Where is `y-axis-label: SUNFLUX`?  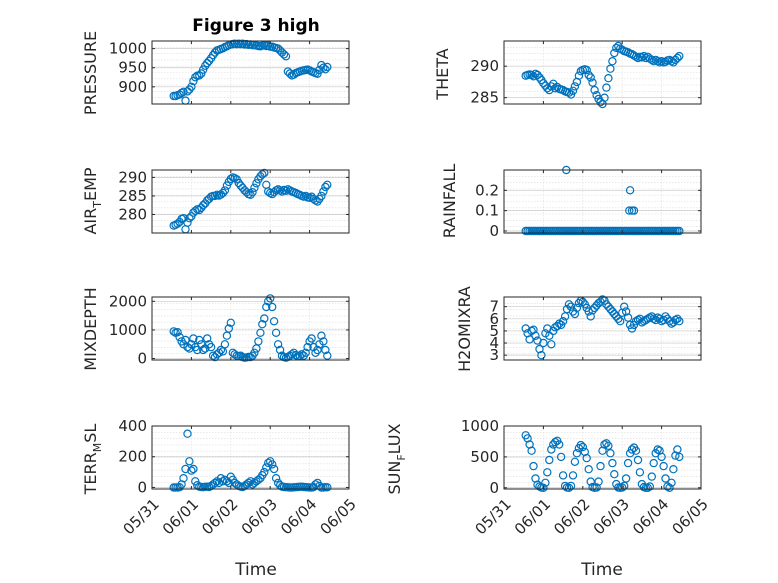 y-axis-label: SUNFLUX is located at coordinates (396, 458).